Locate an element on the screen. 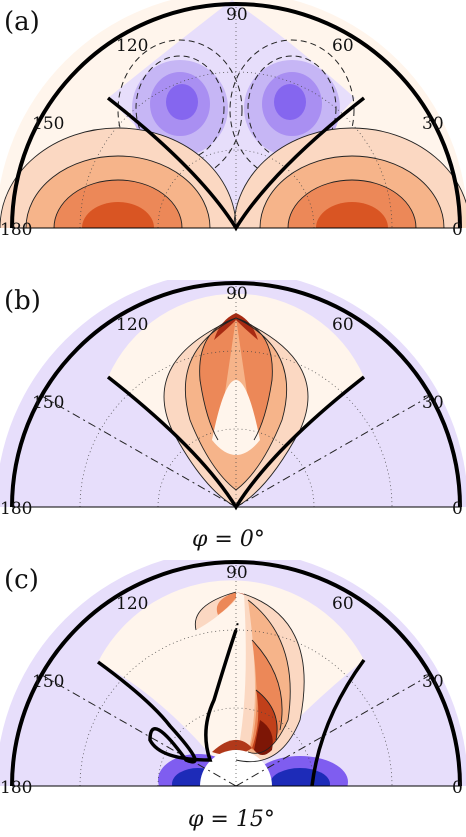 The width and height of the screenshot is (466, 837). tick-0-a: 0 is located at coordinates (457, 230).